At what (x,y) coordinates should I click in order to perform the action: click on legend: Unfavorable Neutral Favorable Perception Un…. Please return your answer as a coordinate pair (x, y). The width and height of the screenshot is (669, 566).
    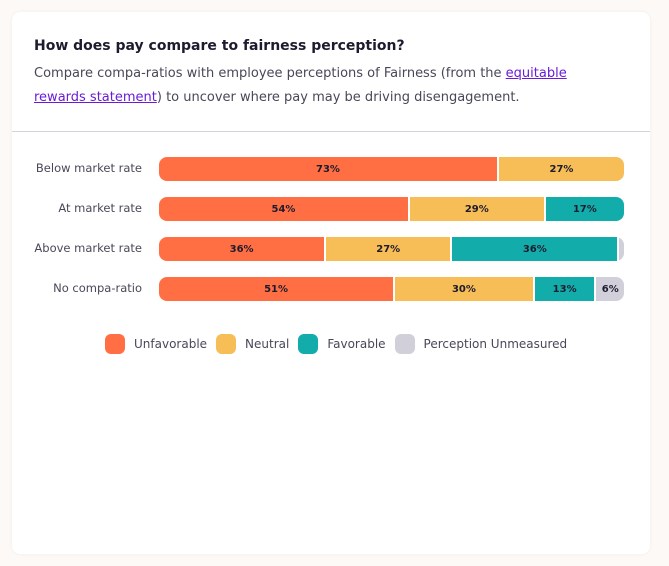
    Looking at the image, I should click on (340, 344).